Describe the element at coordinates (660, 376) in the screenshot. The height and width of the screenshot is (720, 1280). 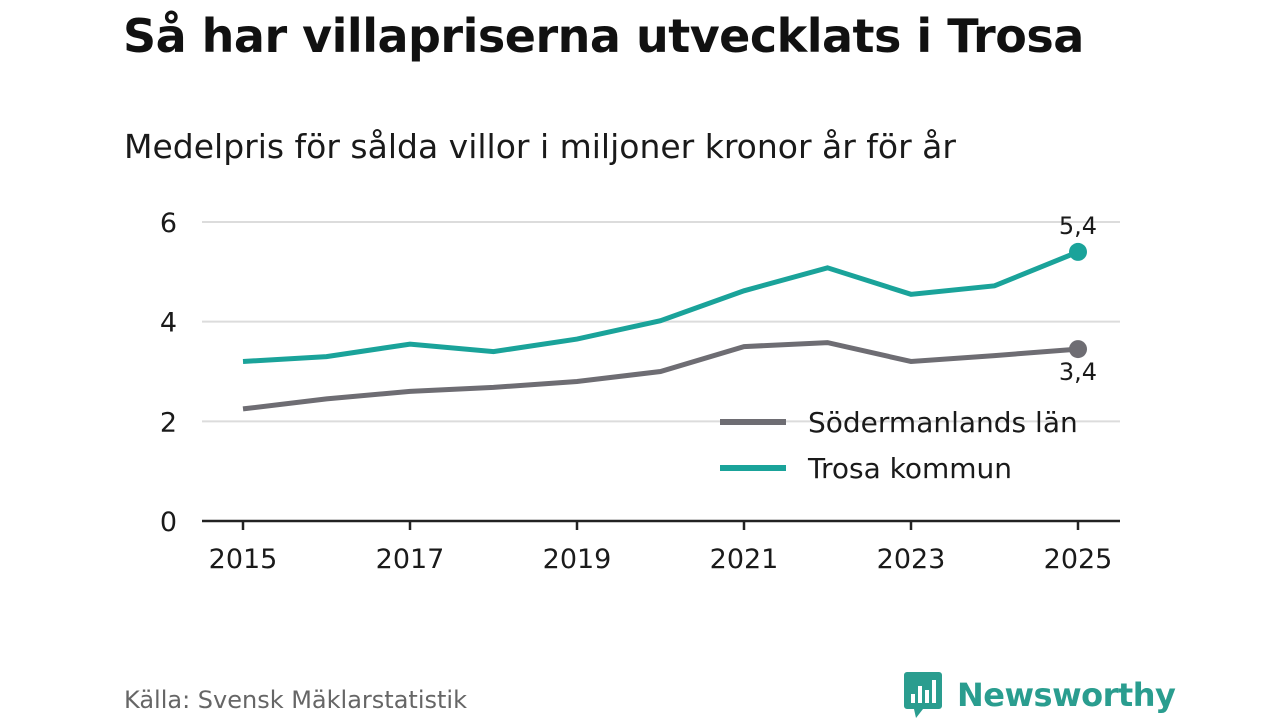
I see `series-line-s-dermanlands-l-n` at that location.